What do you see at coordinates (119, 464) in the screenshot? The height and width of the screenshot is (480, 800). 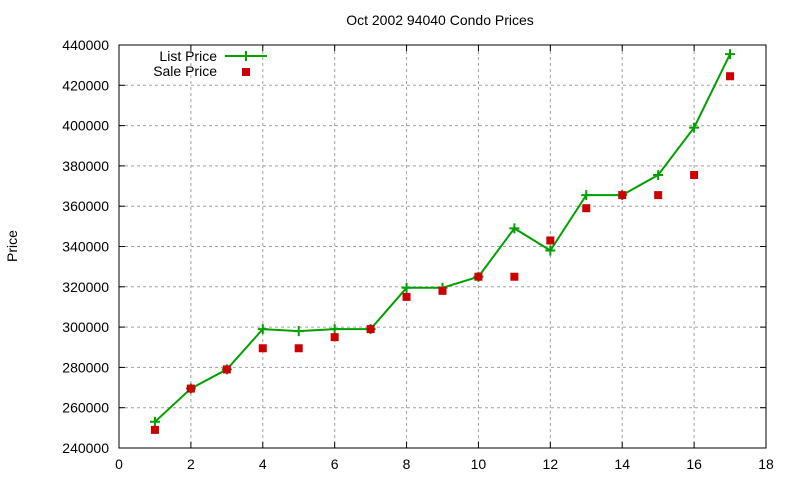 I see `x-tick-label: 0` at bounding box center [119, 464].